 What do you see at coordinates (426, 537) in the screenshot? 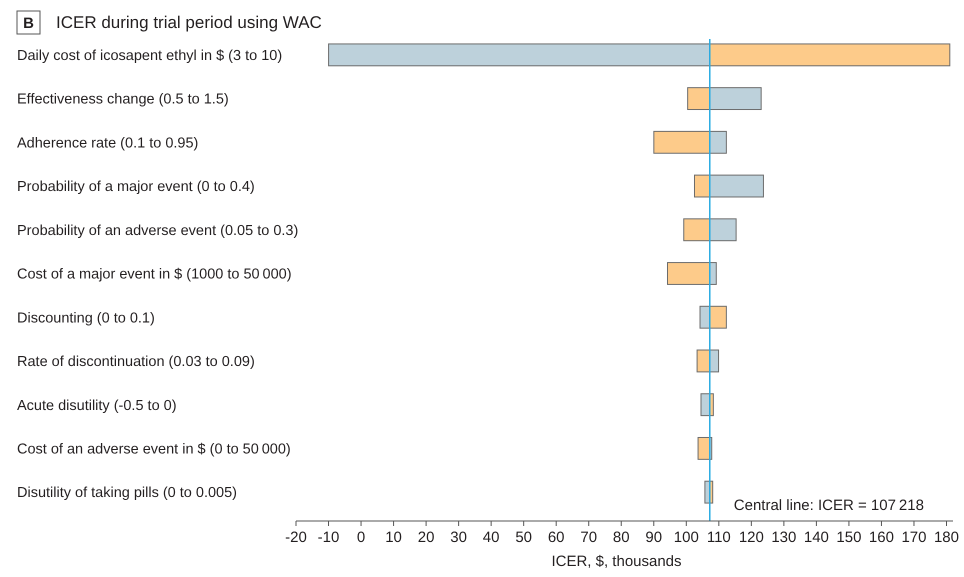
I see `x-tick-label: 20` at bounding box center [426, 537].